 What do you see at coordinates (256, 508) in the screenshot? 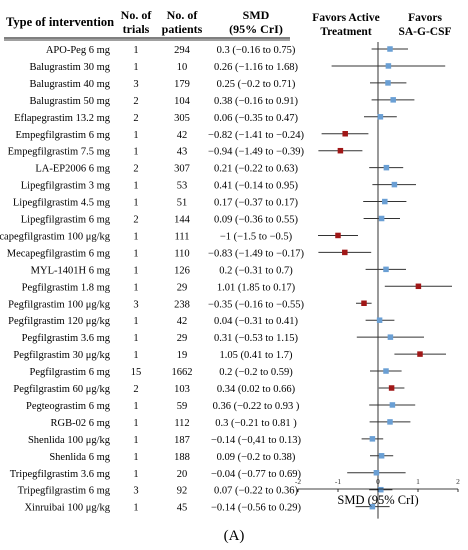
I see `row-smd-text: −0.14 (−0.56 to 0.29)` at bounding box center [256, 508].